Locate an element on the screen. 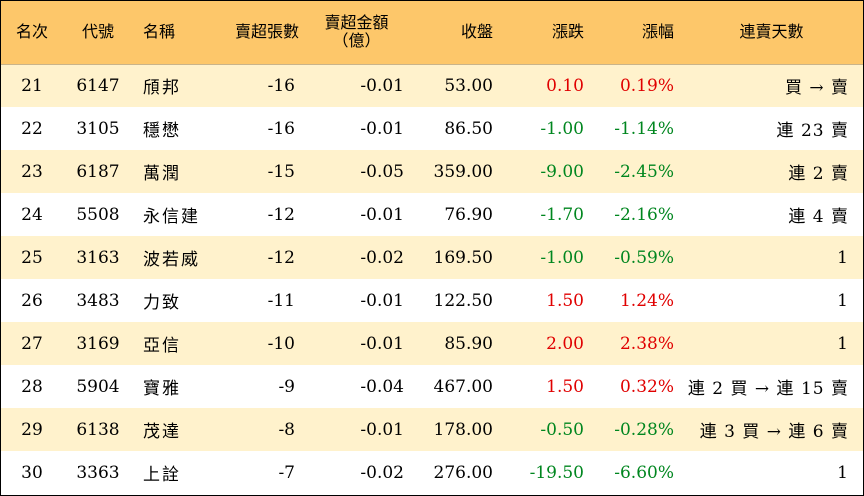 This screenshot has height=496, width=864. cell-code: 3363 is located at coordinates (98, 472).